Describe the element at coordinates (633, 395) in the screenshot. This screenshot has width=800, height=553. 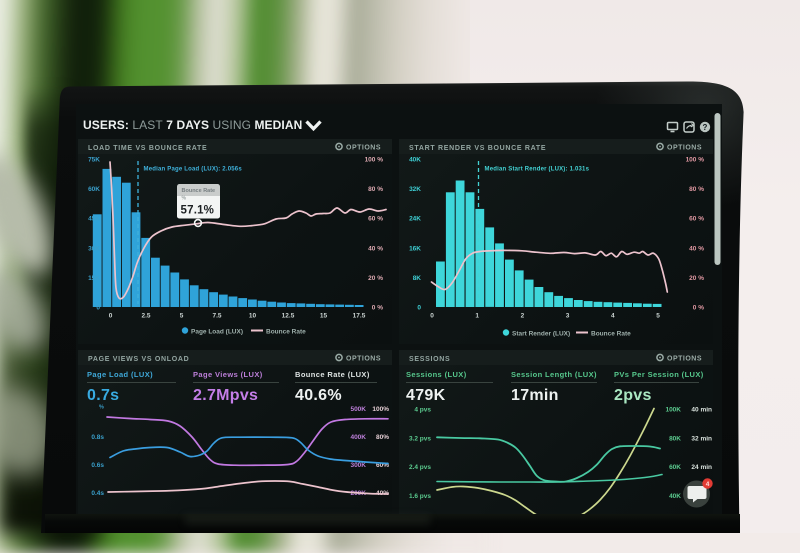
I see `svg-text: 2pvs` at that location.